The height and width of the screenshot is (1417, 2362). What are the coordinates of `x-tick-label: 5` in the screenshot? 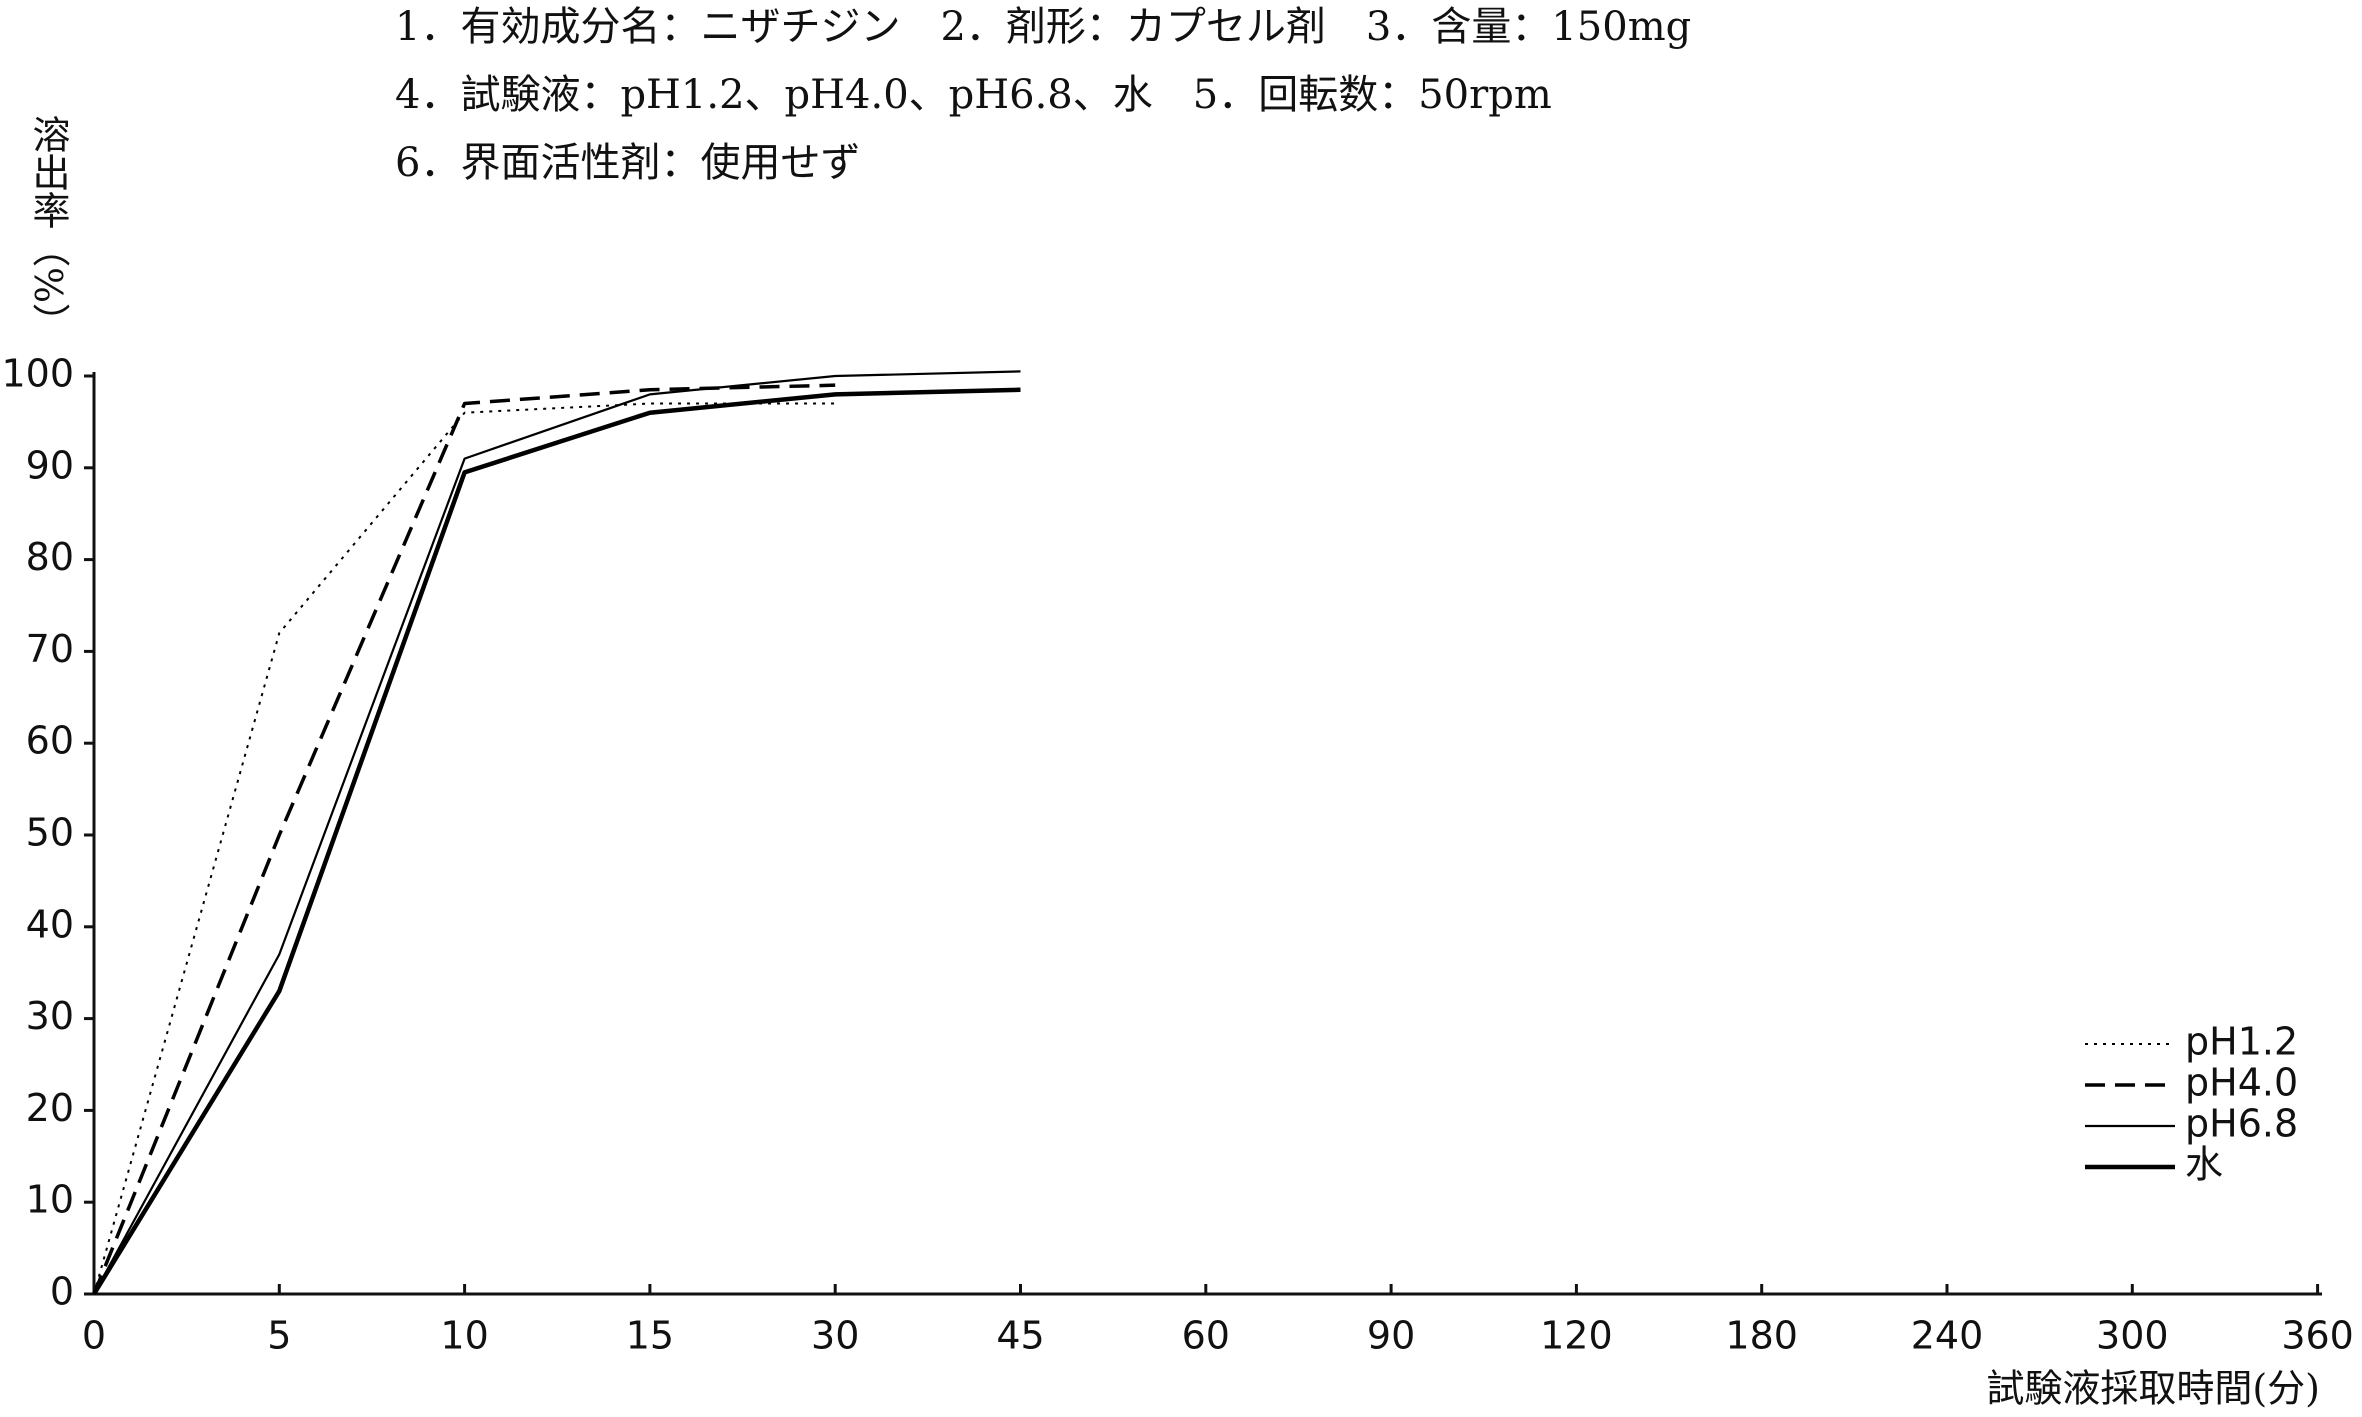 It's located at (279, 1336).